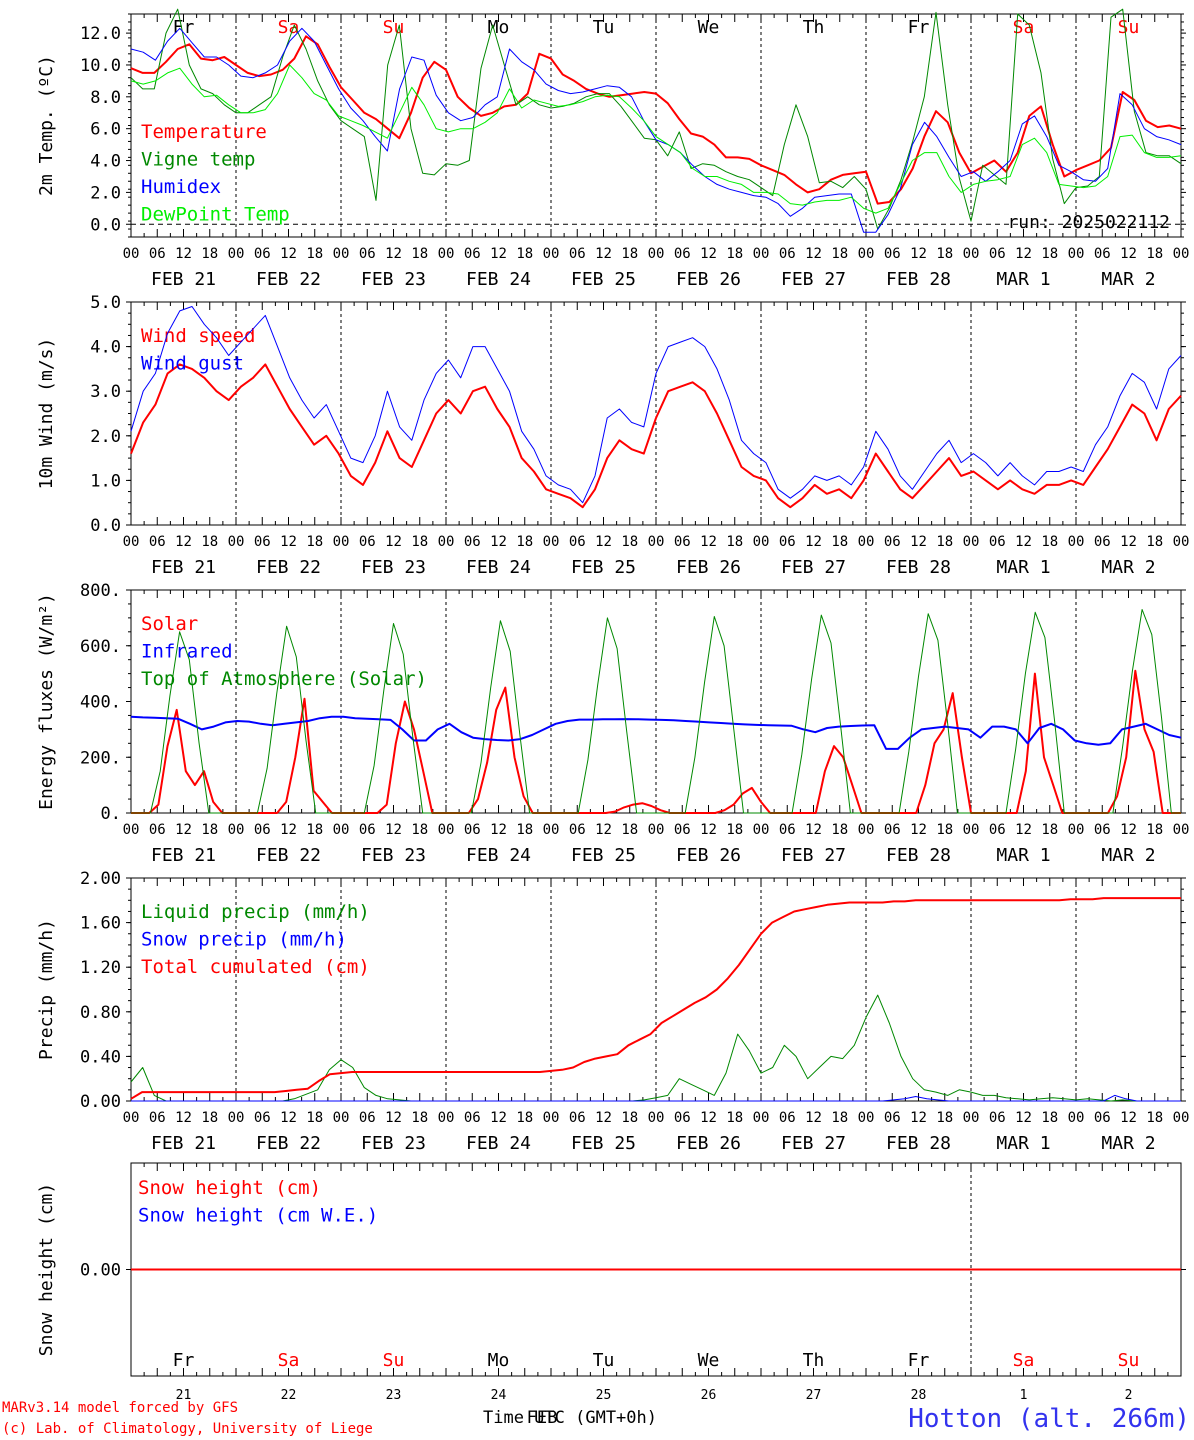 Image resolution: width=1194 pixels, height=1440 pixels. What do you see at coordinates (1088, 222) in the screenshot?
I see `run-label: run: 2025022112` at bounding box center [1088, 222].